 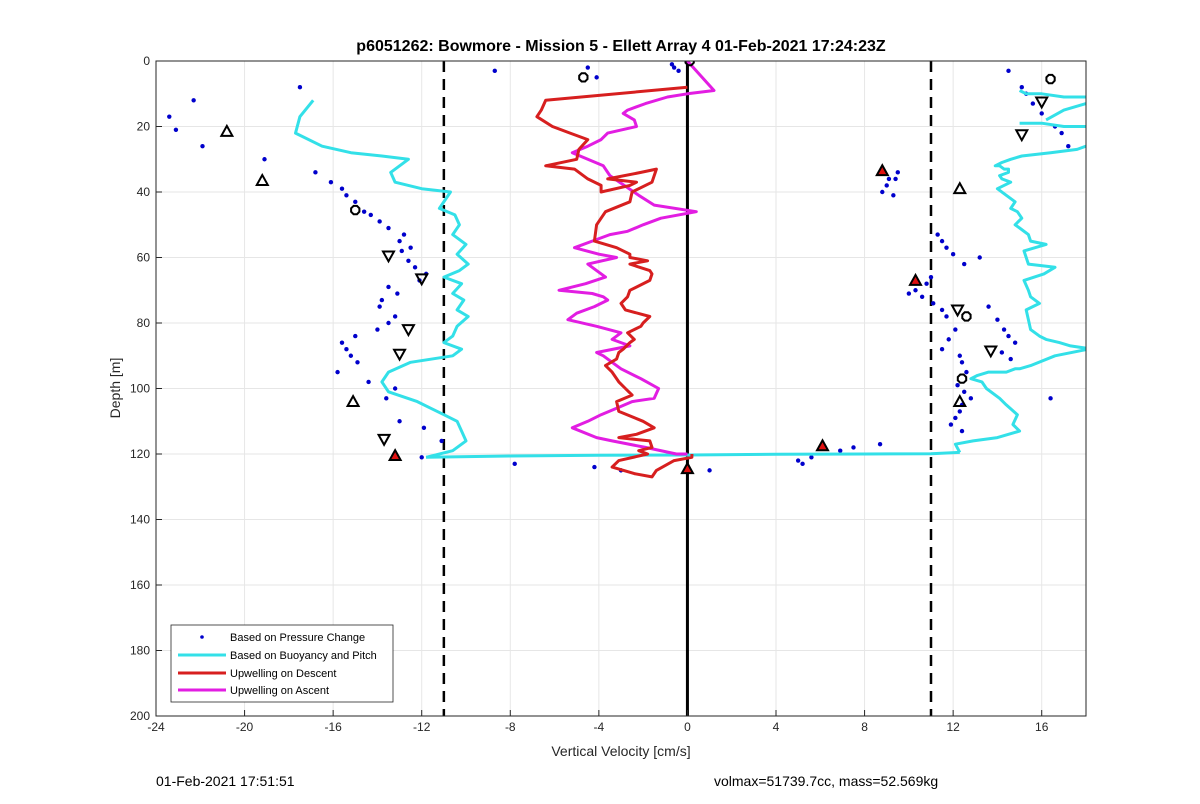 What do you see at coordinates (826, 781) in the screenshot?
I see `footer-summary: volmax=51739.7cc, mass=52.569kg` at bounding box center [826, 781].